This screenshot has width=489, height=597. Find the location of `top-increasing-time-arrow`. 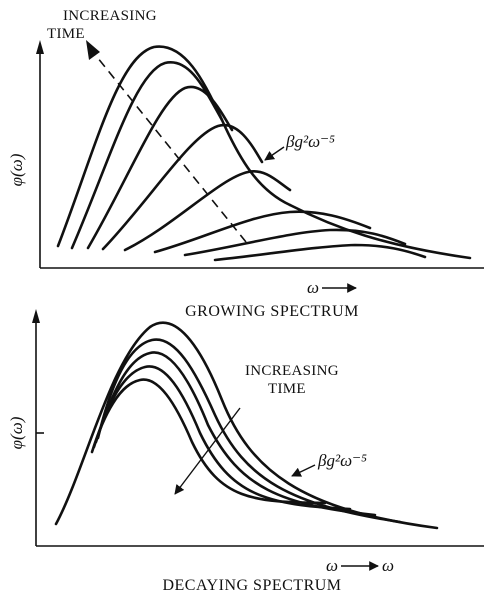

top-increasing-time-arrow is located at coordinates (169, 147).